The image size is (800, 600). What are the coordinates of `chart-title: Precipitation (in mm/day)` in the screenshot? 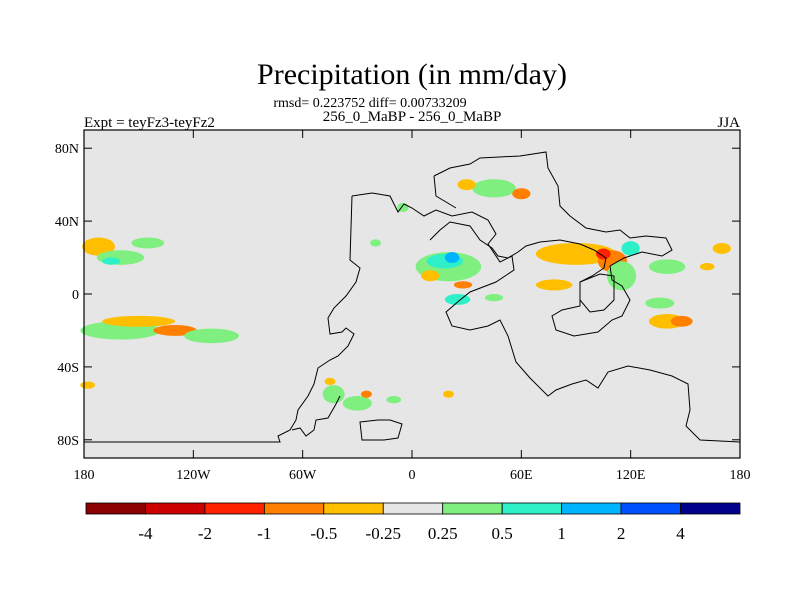 It's located at (412, 74).